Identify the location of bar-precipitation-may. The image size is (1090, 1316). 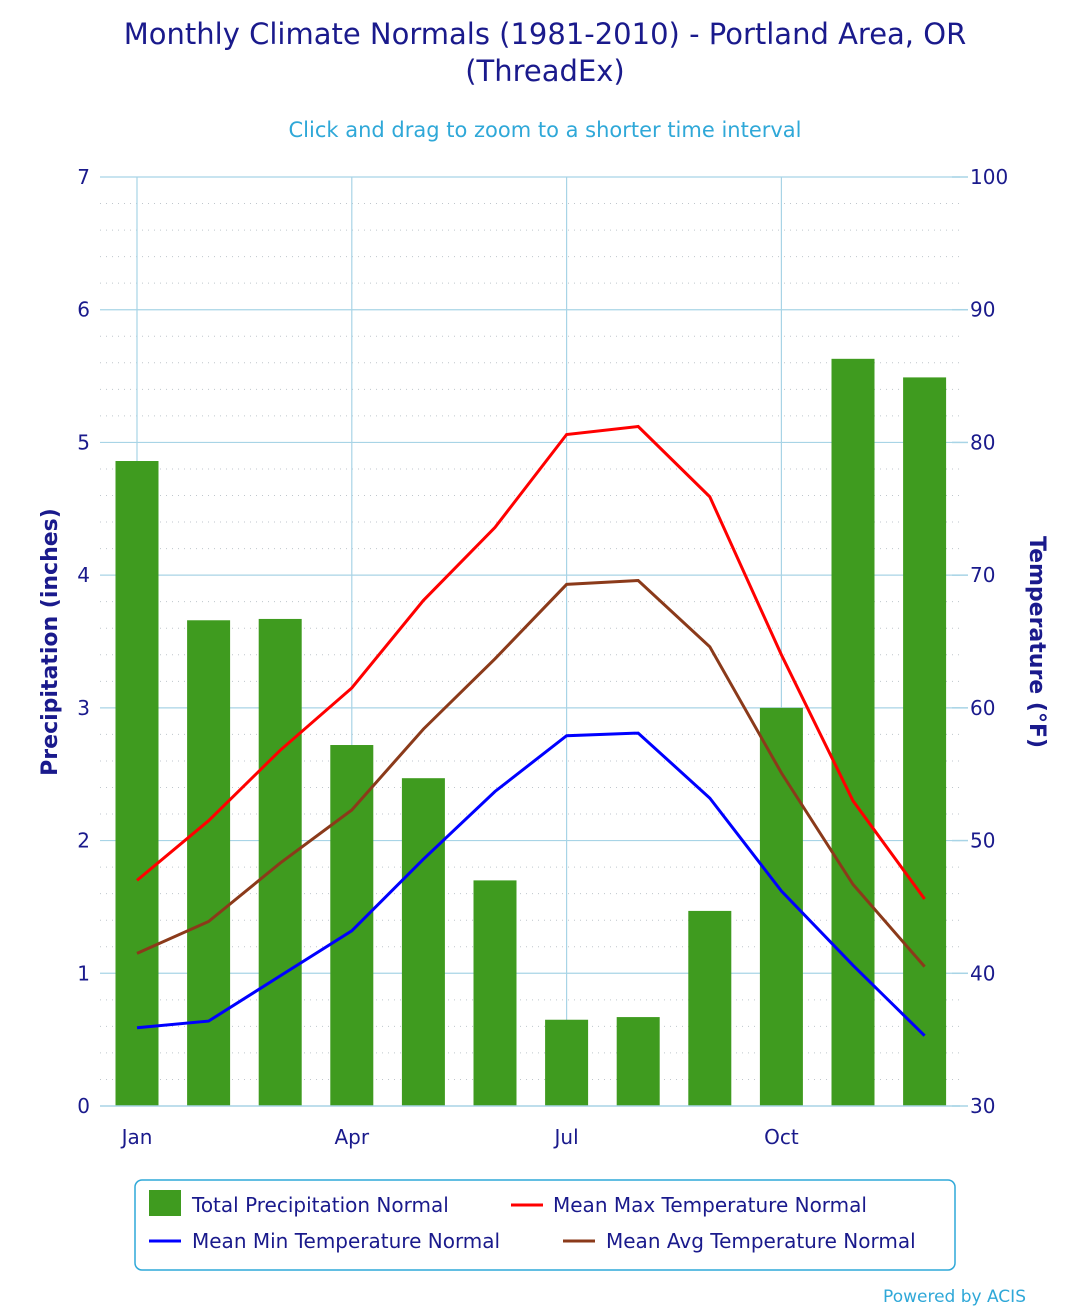
(423, 942).